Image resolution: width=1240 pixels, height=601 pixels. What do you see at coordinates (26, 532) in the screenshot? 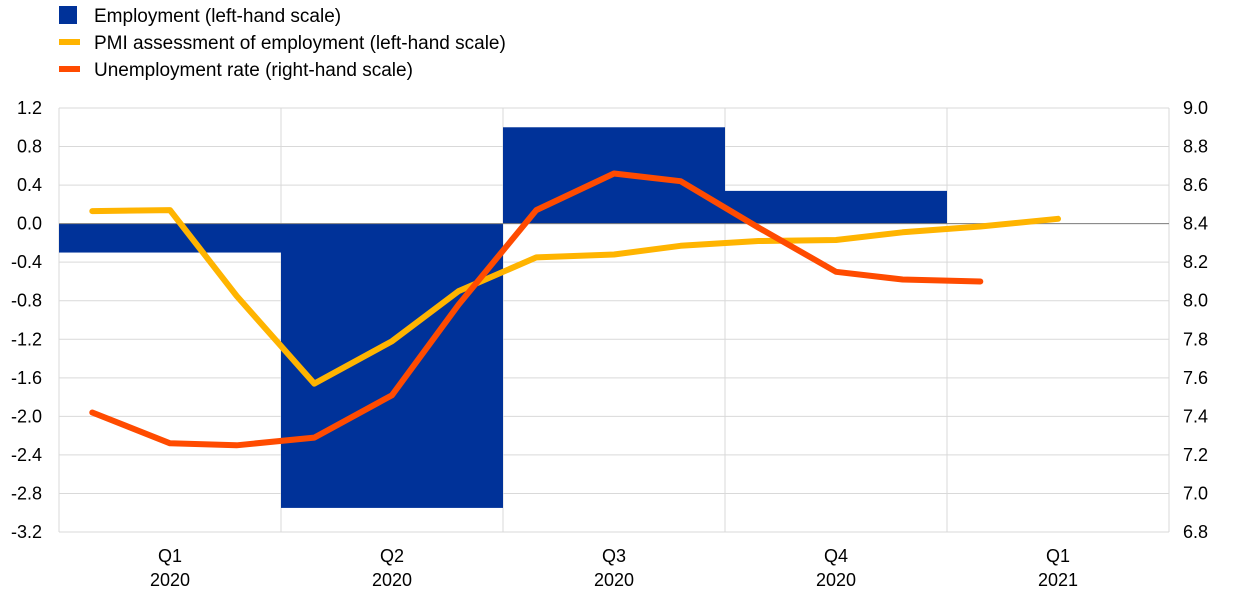
I see `left-tick-label: -3.2` at bounding box center [26, 532].